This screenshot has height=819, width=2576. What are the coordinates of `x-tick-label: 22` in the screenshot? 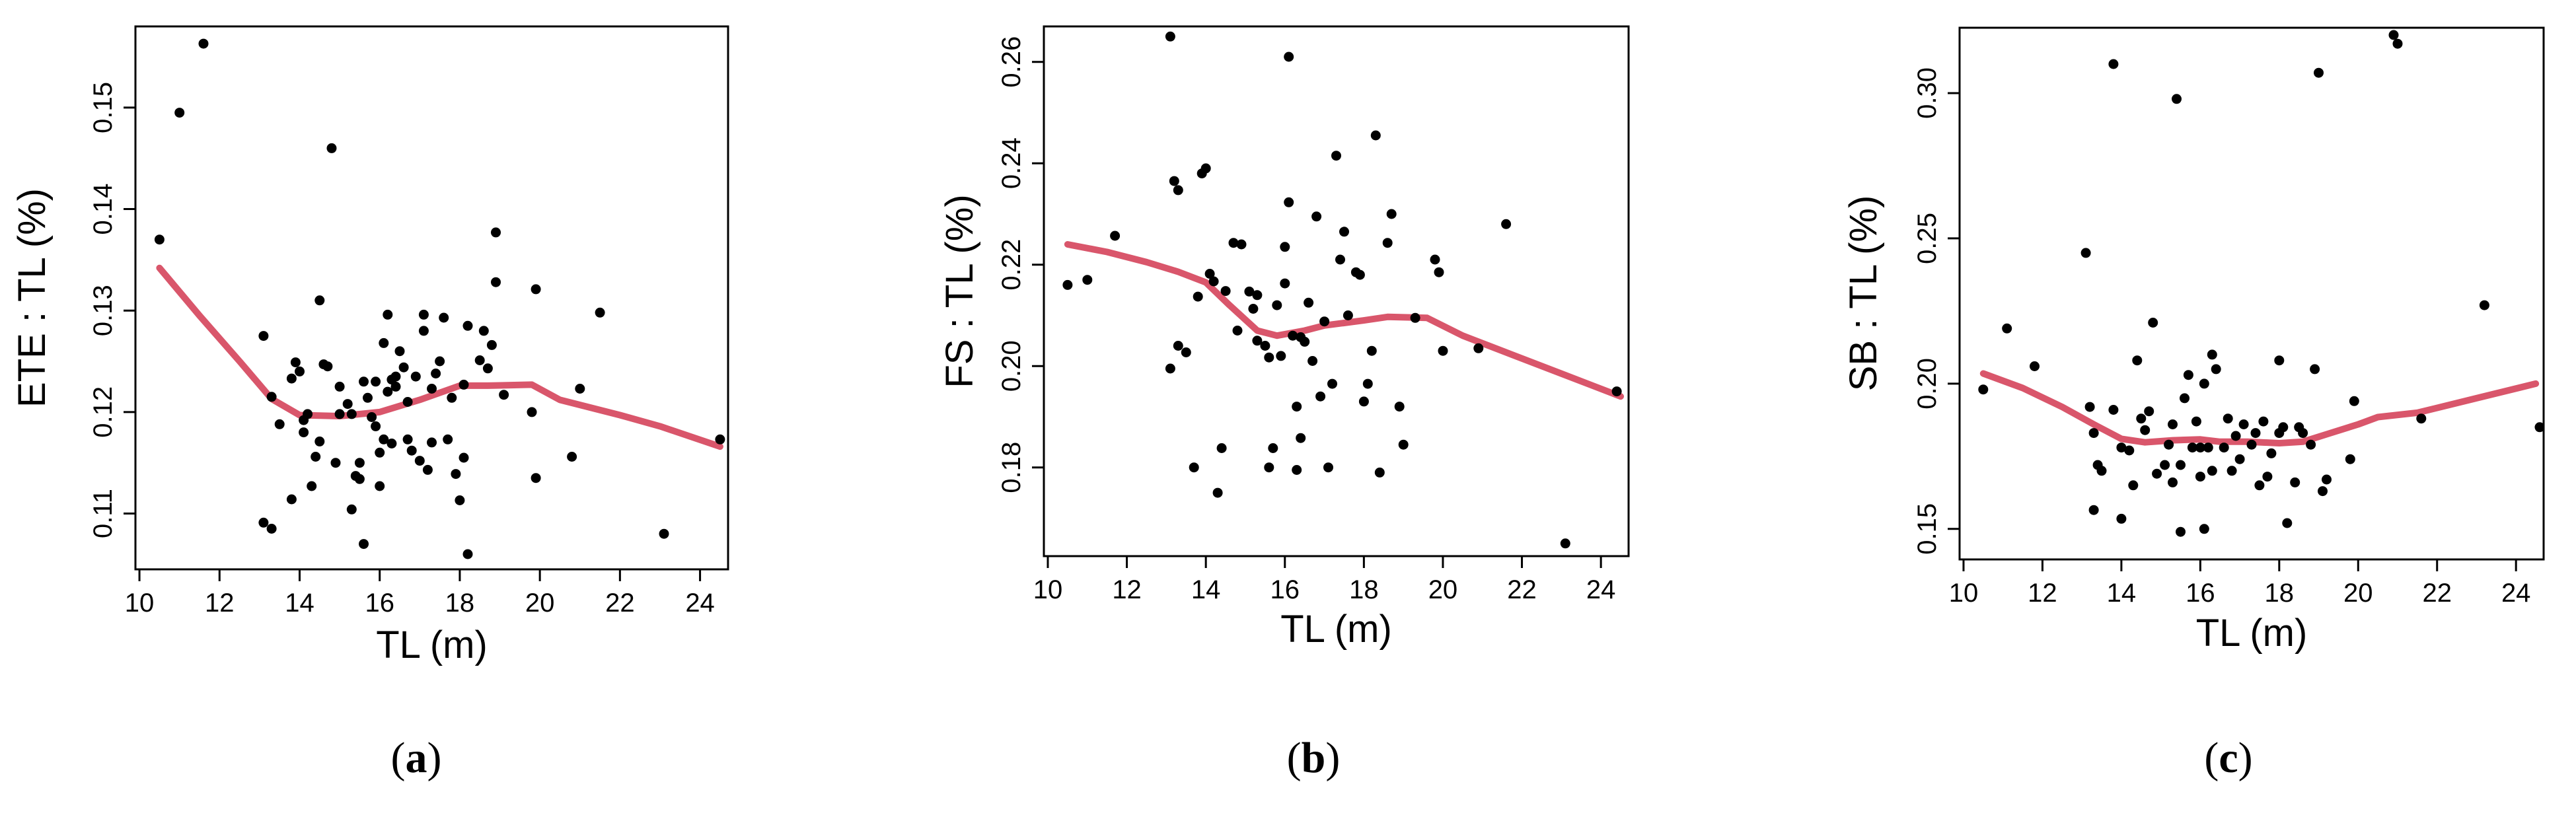 It's located at (1522, 589).